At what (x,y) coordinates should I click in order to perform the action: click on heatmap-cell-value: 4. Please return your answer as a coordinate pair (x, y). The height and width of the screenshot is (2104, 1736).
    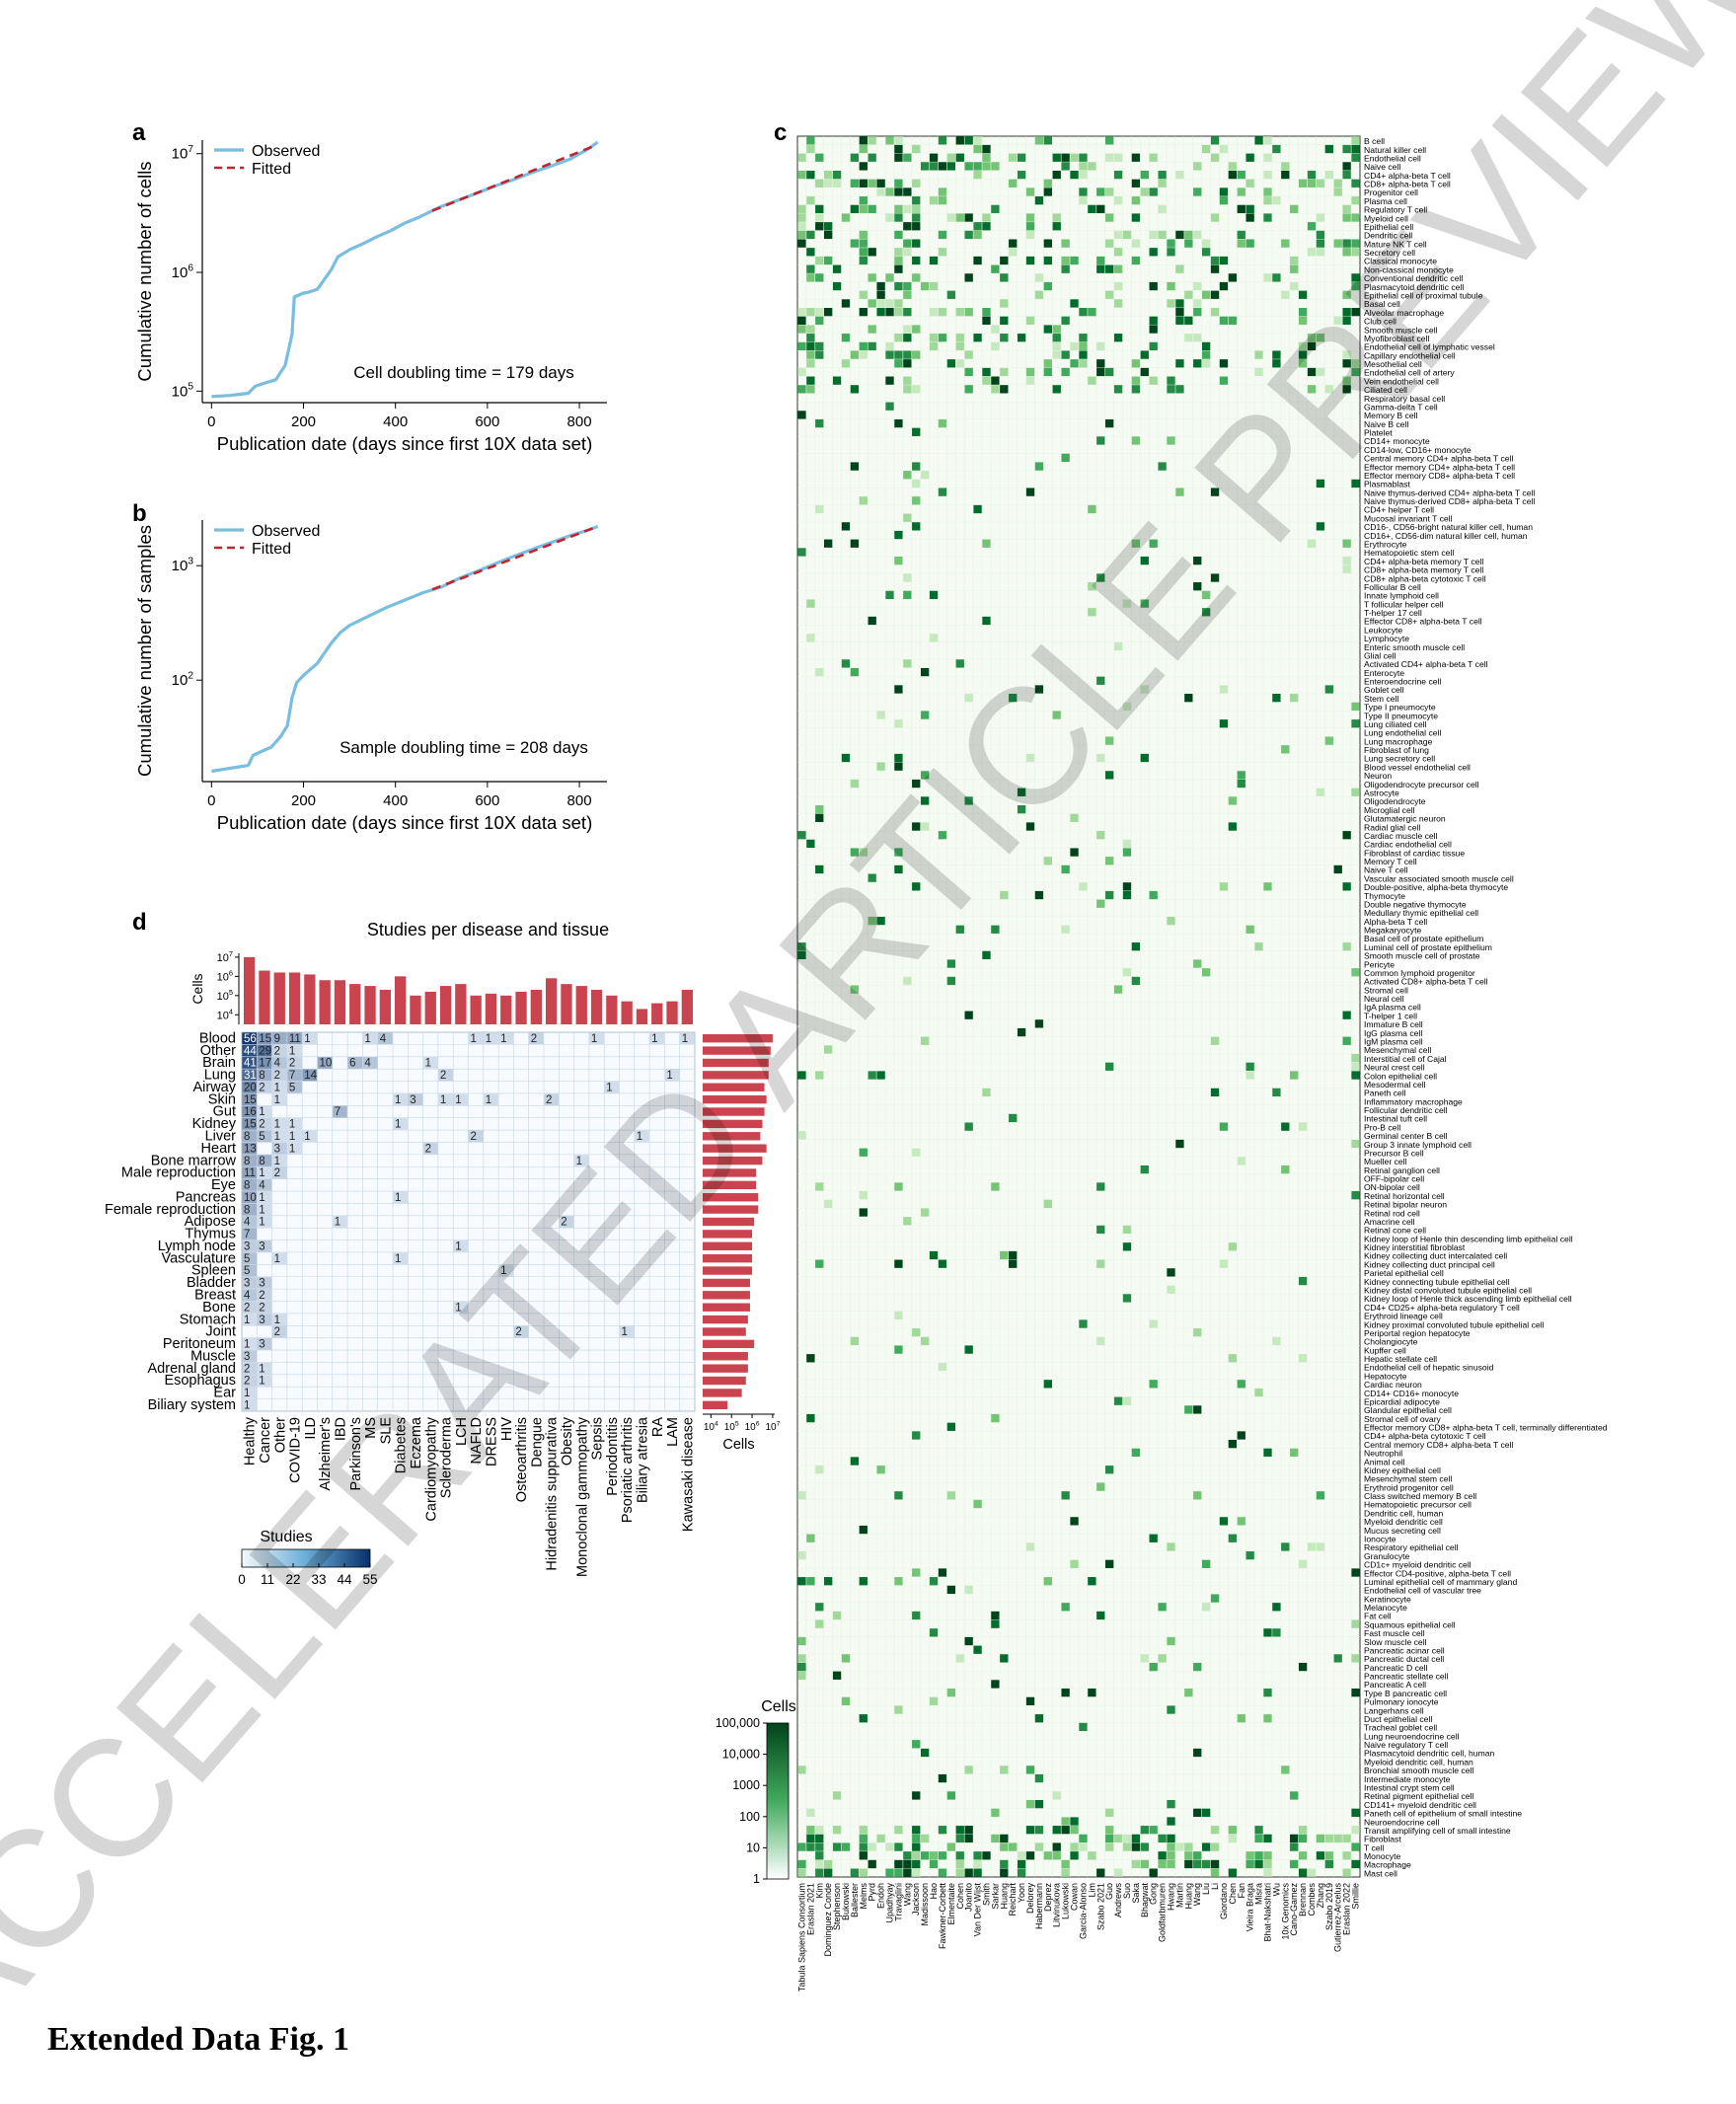
    Looking at the image, I should click on (248, 1296).